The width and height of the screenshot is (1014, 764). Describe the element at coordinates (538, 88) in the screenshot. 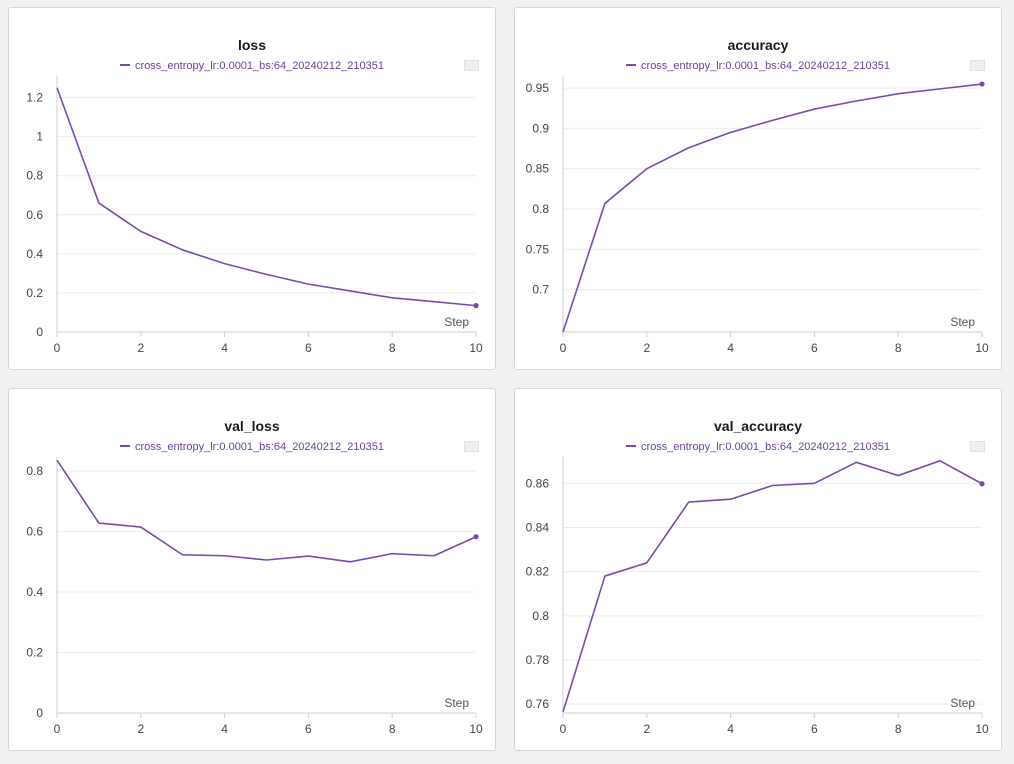

I see `y-tick-label: 0.95` at that location.